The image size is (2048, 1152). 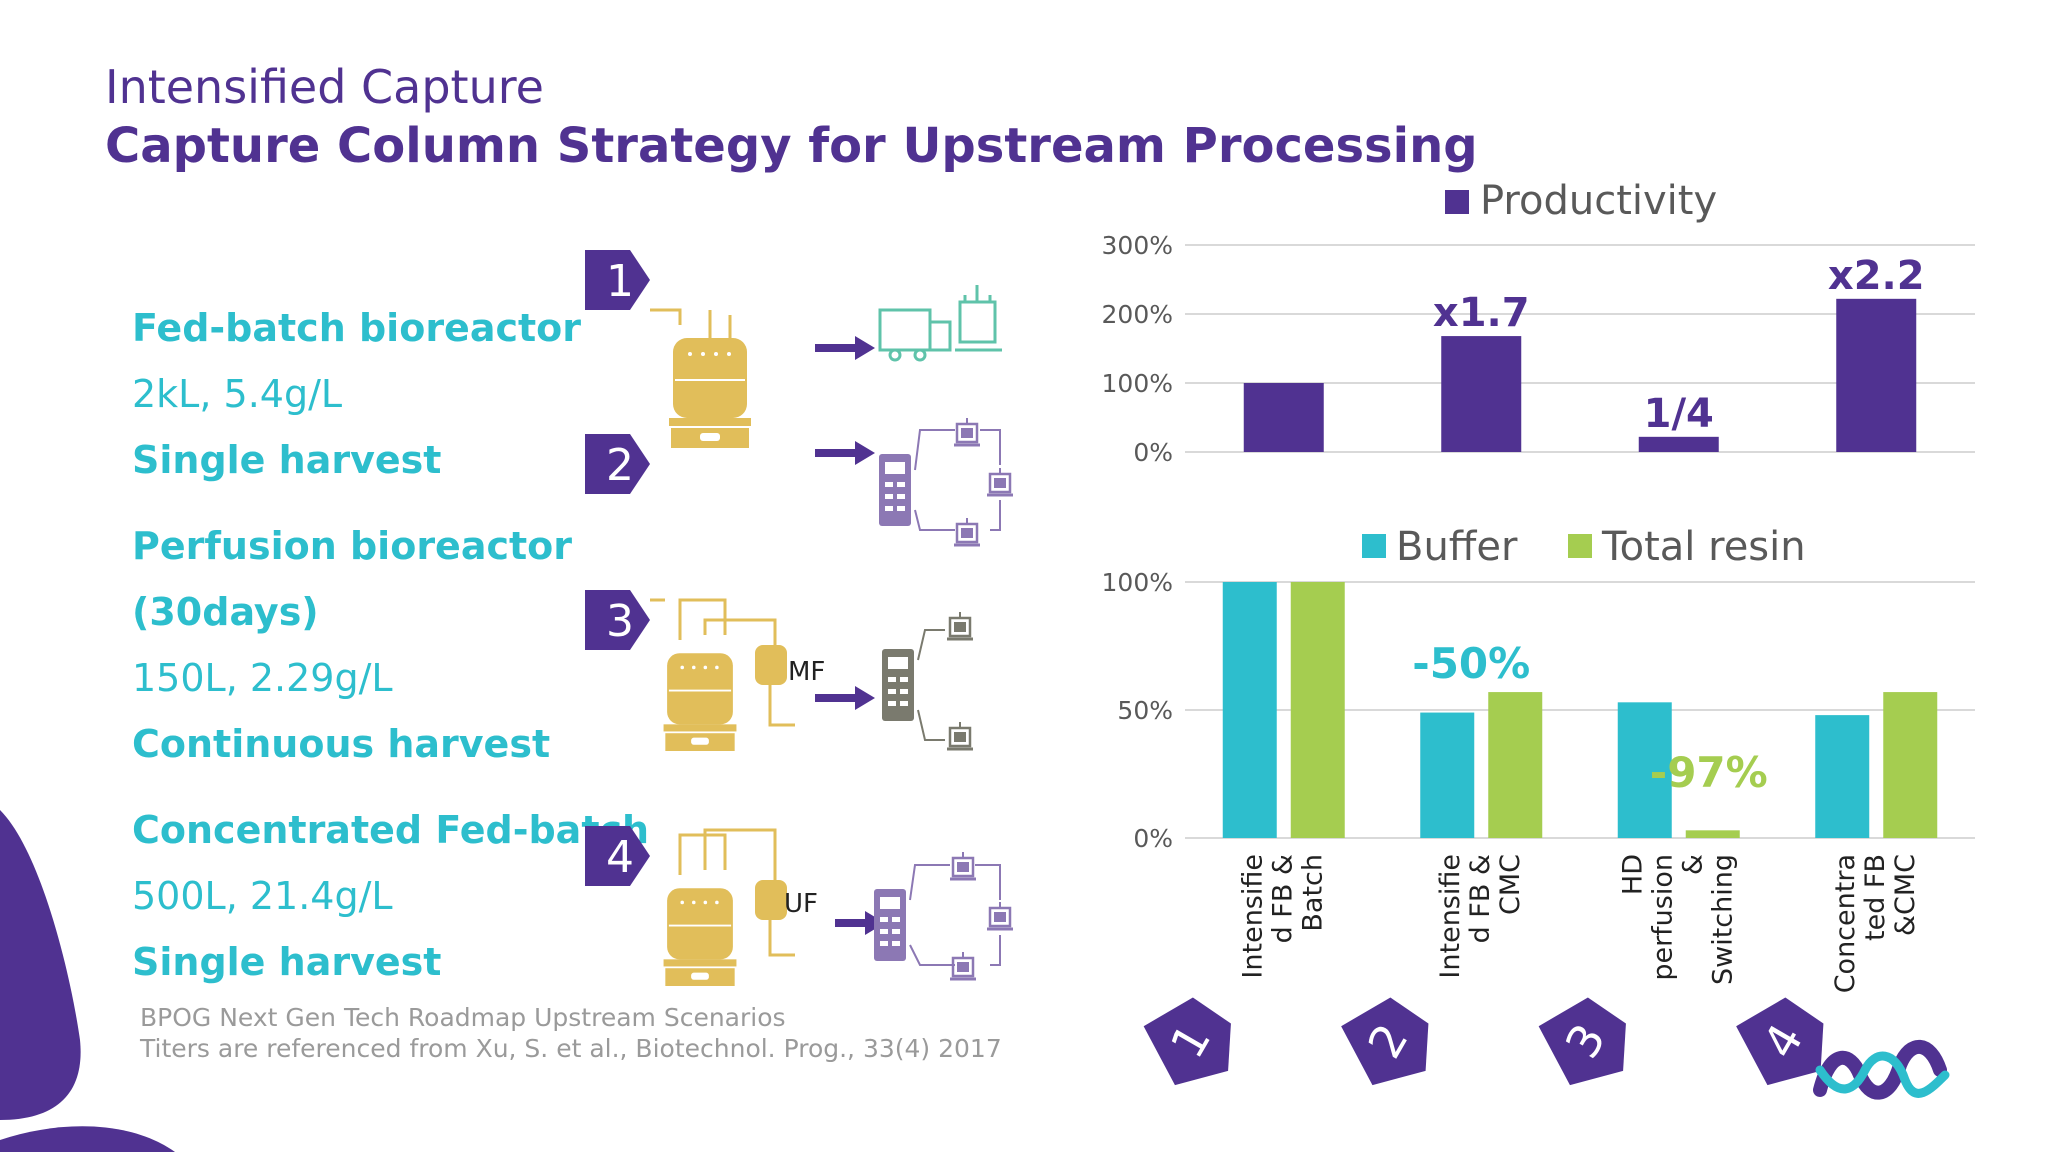 I want to click on chart1-y-tick: 300%, so click(x=1137, y=245).